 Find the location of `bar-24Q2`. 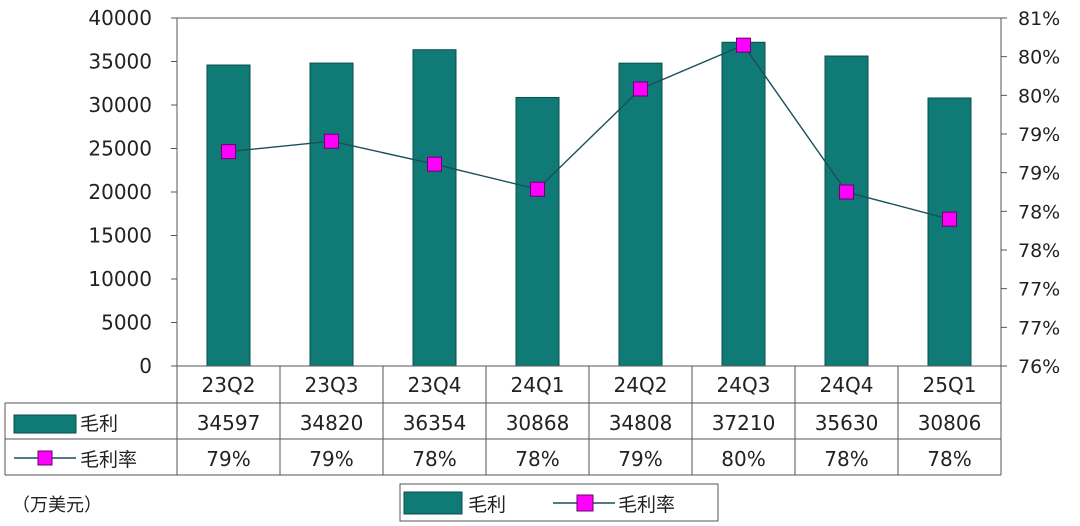

bar-24Q2 is located at coordinates (640, 214).